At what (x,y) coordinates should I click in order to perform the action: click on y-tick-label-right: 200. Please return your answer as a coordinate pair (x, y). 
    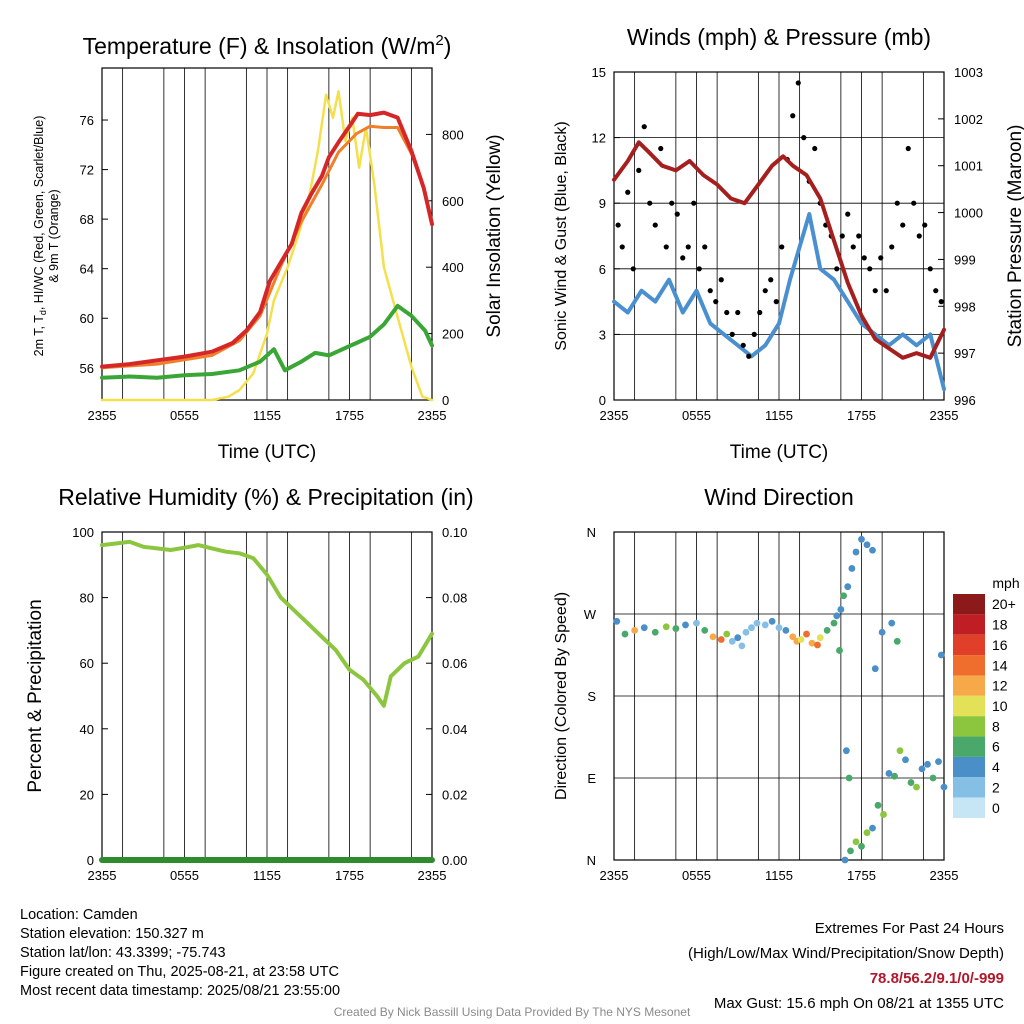
    Looking at the image, I should click on (453, 334).